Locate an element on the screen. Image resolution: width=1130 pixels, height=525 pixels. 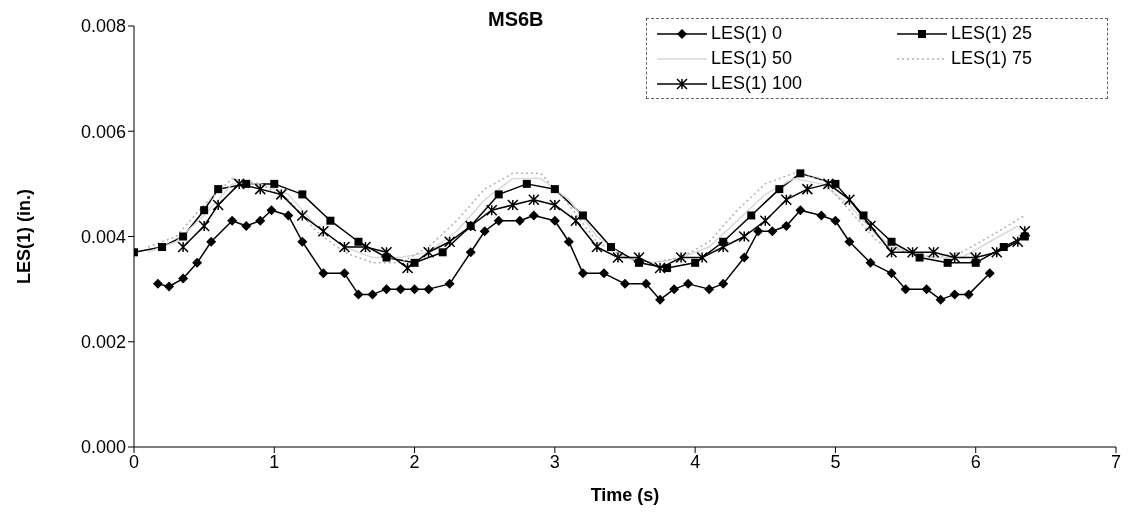
x-tick-label: 6 is located at coordinates (975, 461).